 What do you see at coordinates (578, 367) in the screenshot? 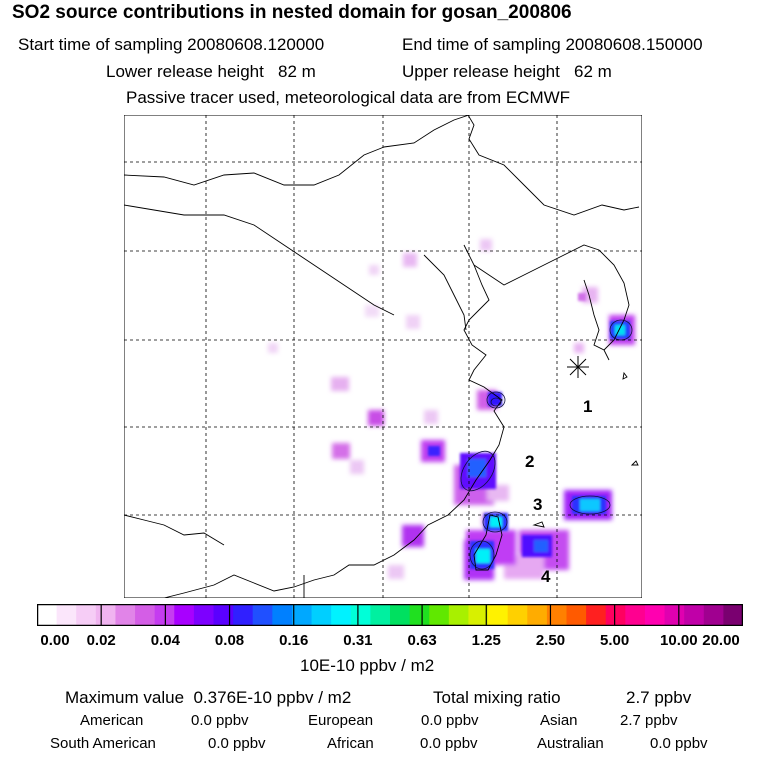
I see `asterisk-icon` at bounding box center [578, 367].